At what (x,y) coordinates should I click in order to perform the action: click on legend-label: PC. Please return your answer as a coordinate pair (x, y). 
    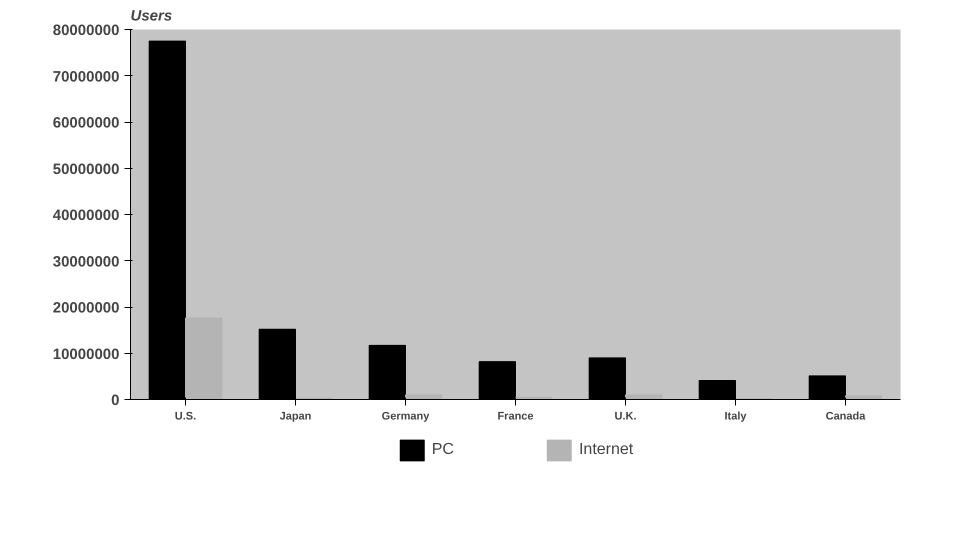
    Looking at the image, I should click on (443, 450).